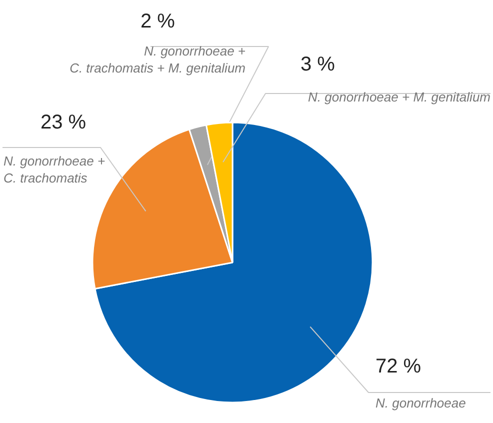 This screenshot has width=493, height=423. What do you see at coordinates (158, 21) in the screenshot?
I see `data-label: 2 %` at bounding box center [158, 21].